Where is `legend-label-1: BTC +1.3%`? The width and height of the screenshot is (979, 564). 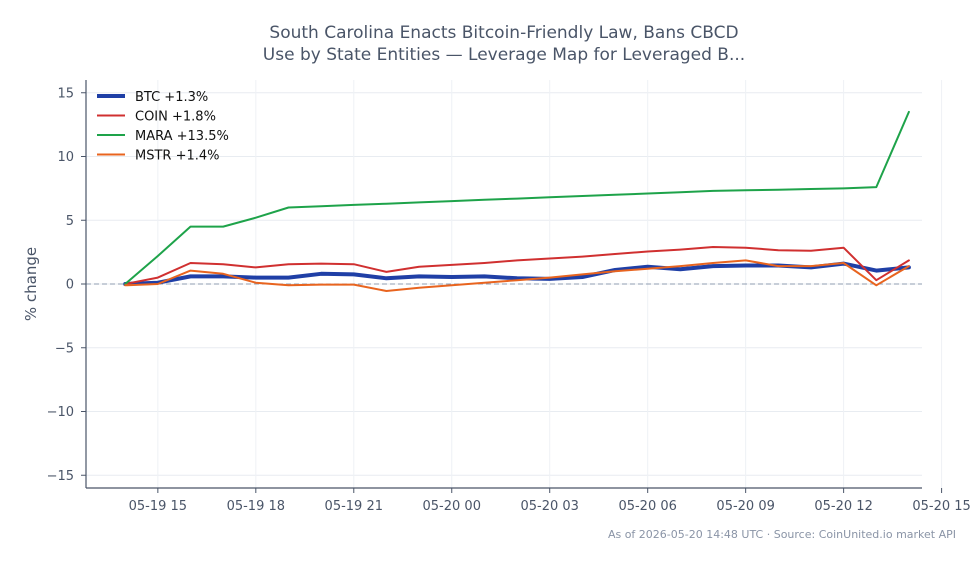
legend-label-1: BTC +1.3% is located at coordinates (171, 97).